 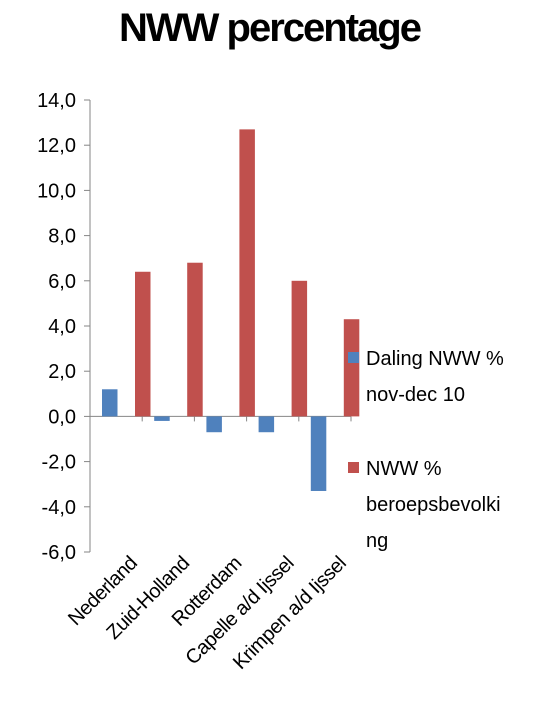 What do you see at coordinates (377, 541) in the screenshot?
I see `legend-label: ng` at bounding box center [377, 541].